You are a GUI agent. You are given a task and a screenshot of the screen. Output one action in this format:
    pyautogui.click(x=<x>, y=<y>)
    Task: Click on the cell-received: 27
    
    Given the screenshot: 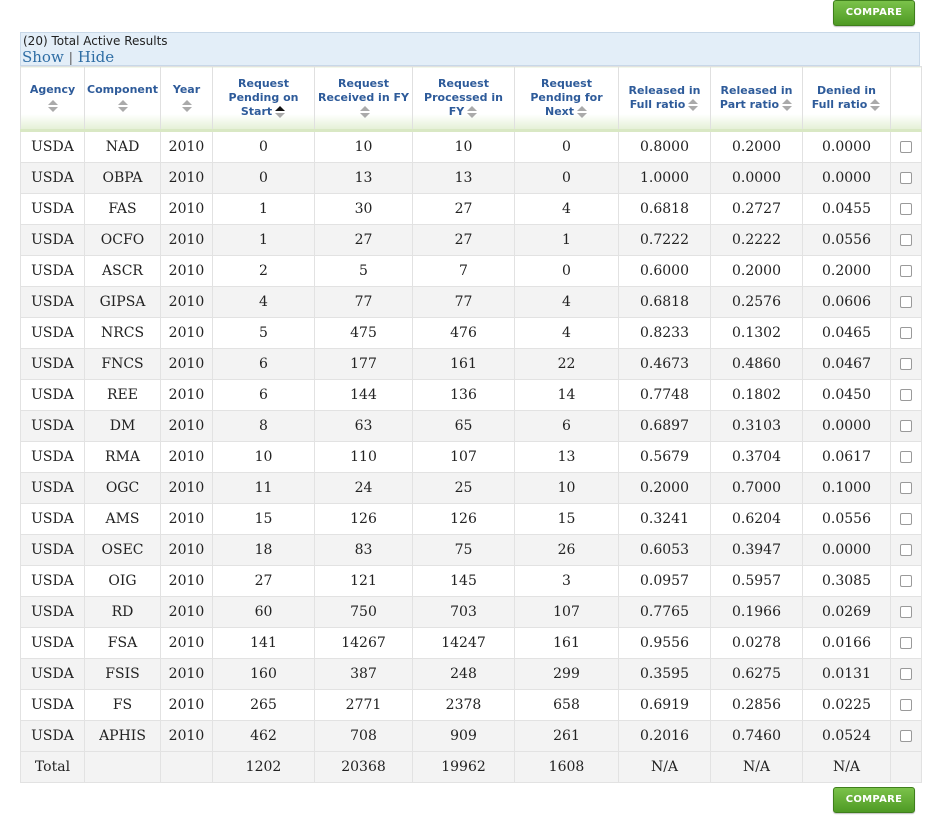 What is the action you would take?
    pyautogui.click(x=363, y=240)
    